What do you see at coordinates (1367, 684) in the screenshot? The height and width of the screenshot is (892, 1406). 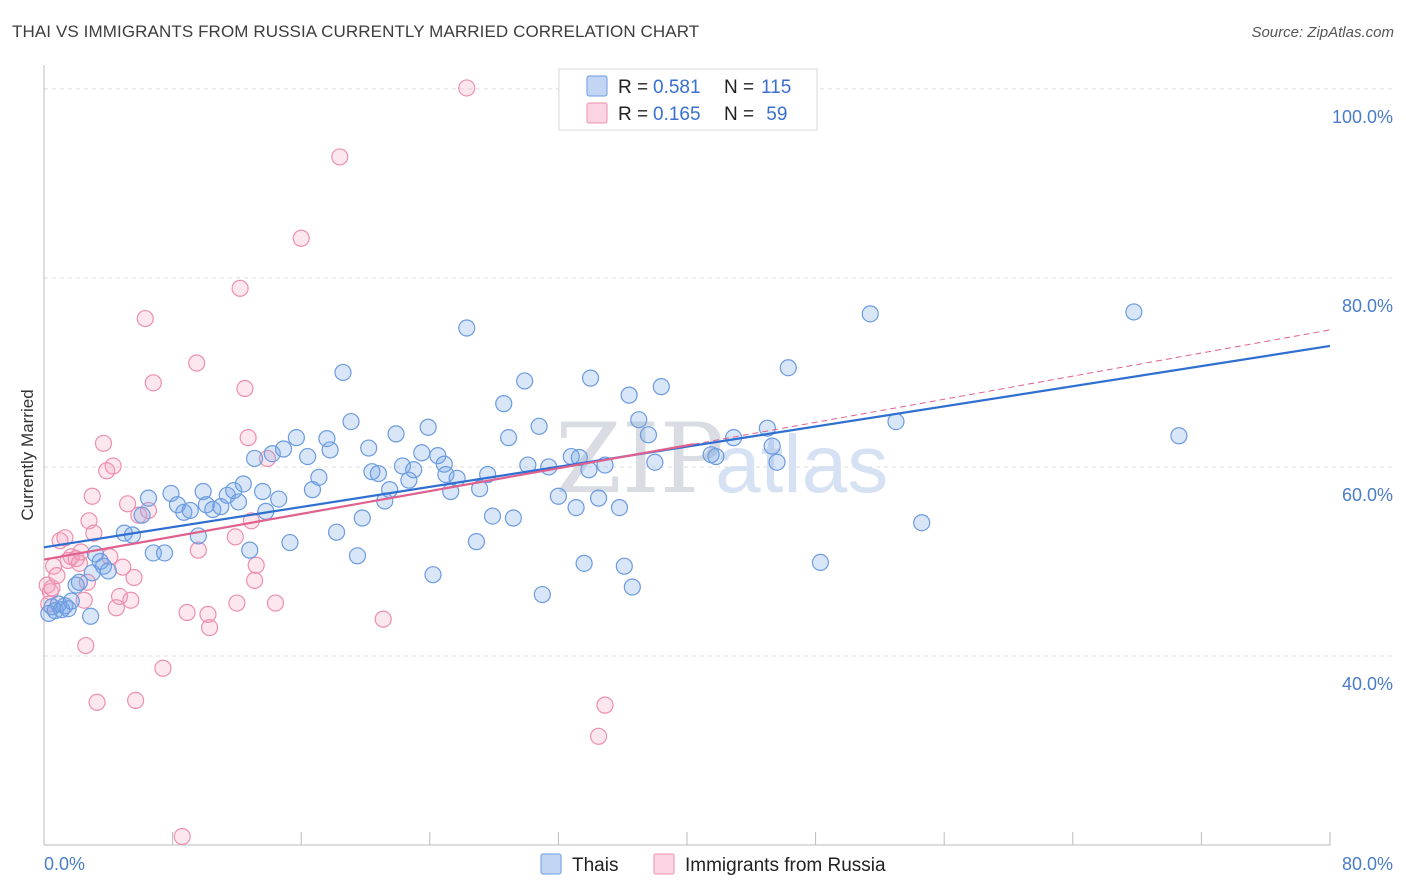 I see `y-tick-label: 40.0%` at bounding box center [1367, 684].